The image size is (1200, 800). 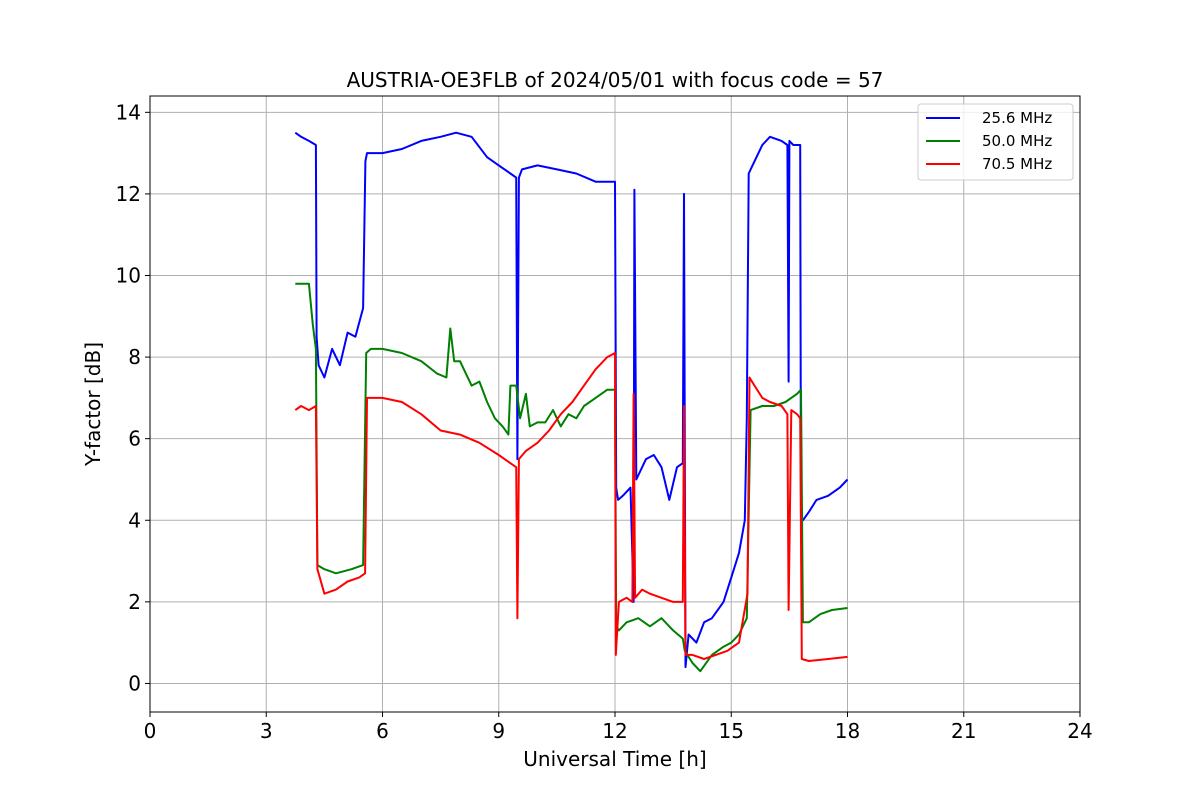 I want to click on x-tick-label: 24, so click(x=1079, y=731).